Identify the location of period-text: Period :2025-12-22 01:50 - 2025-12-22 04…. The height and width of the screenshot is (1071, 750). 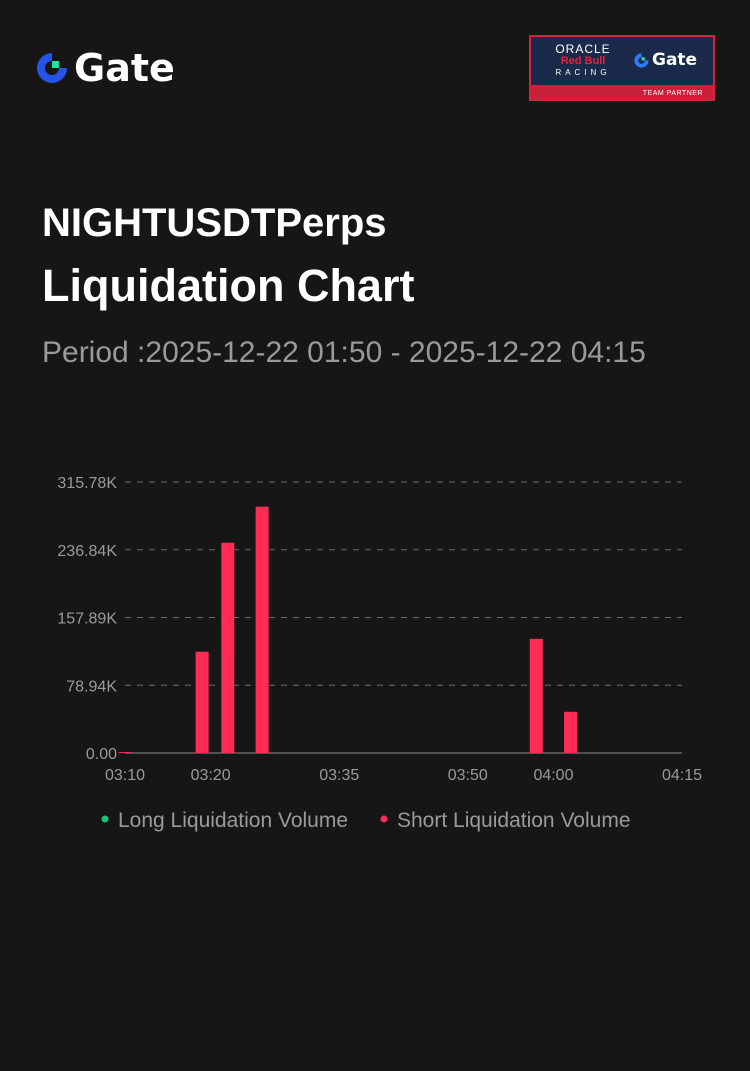
(344, 352).